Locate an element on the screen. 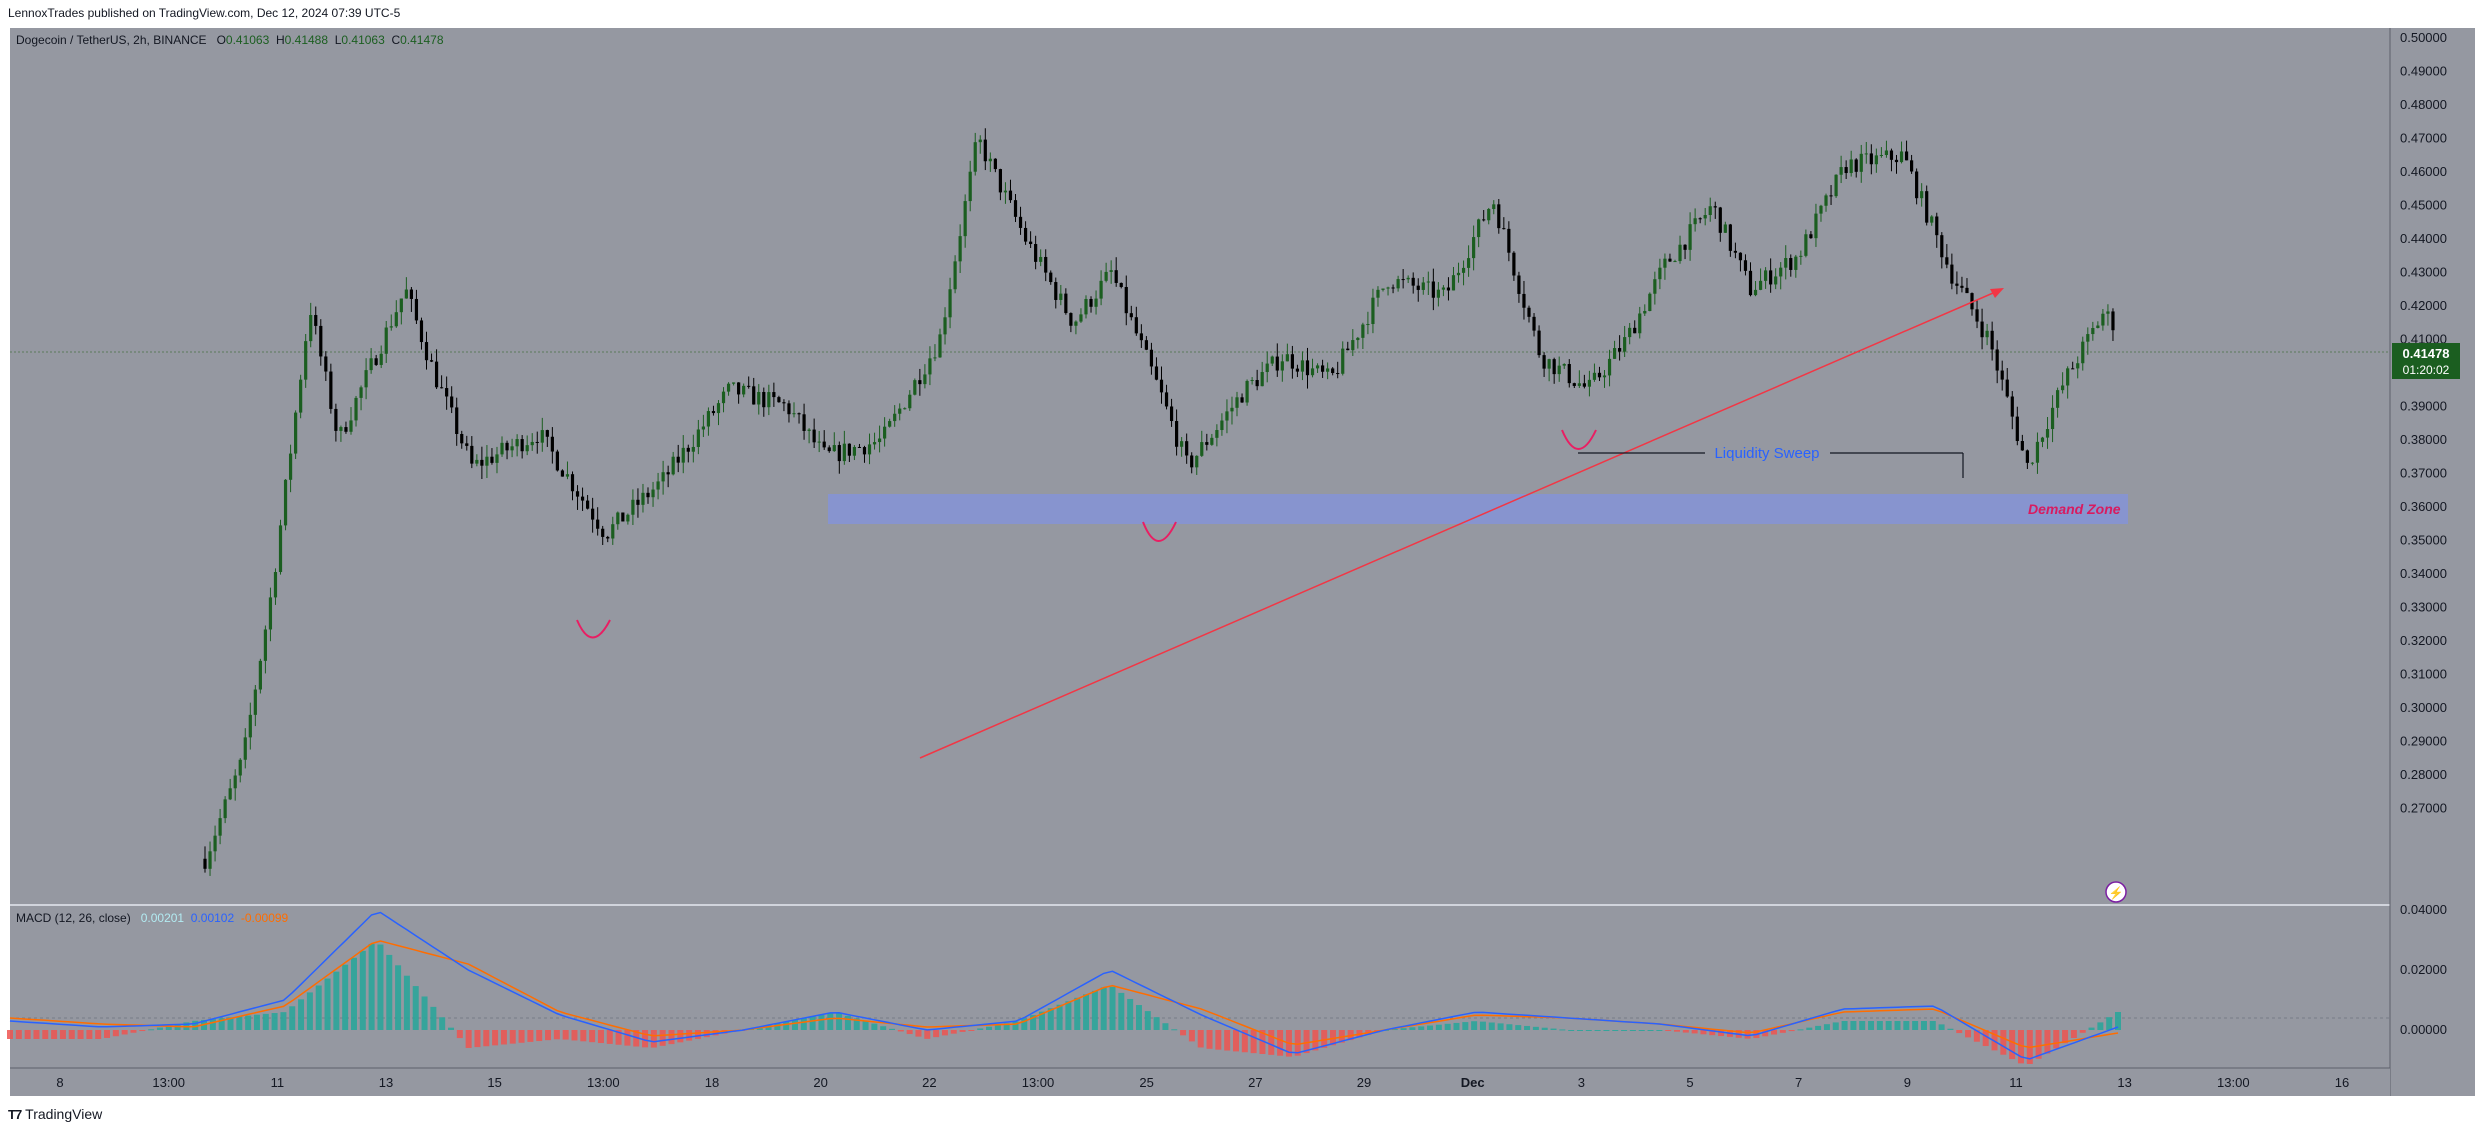 This screenshot has height=1134, width=2475. macd-signal-value: -0.00099 is located at coordinates (264, 918).